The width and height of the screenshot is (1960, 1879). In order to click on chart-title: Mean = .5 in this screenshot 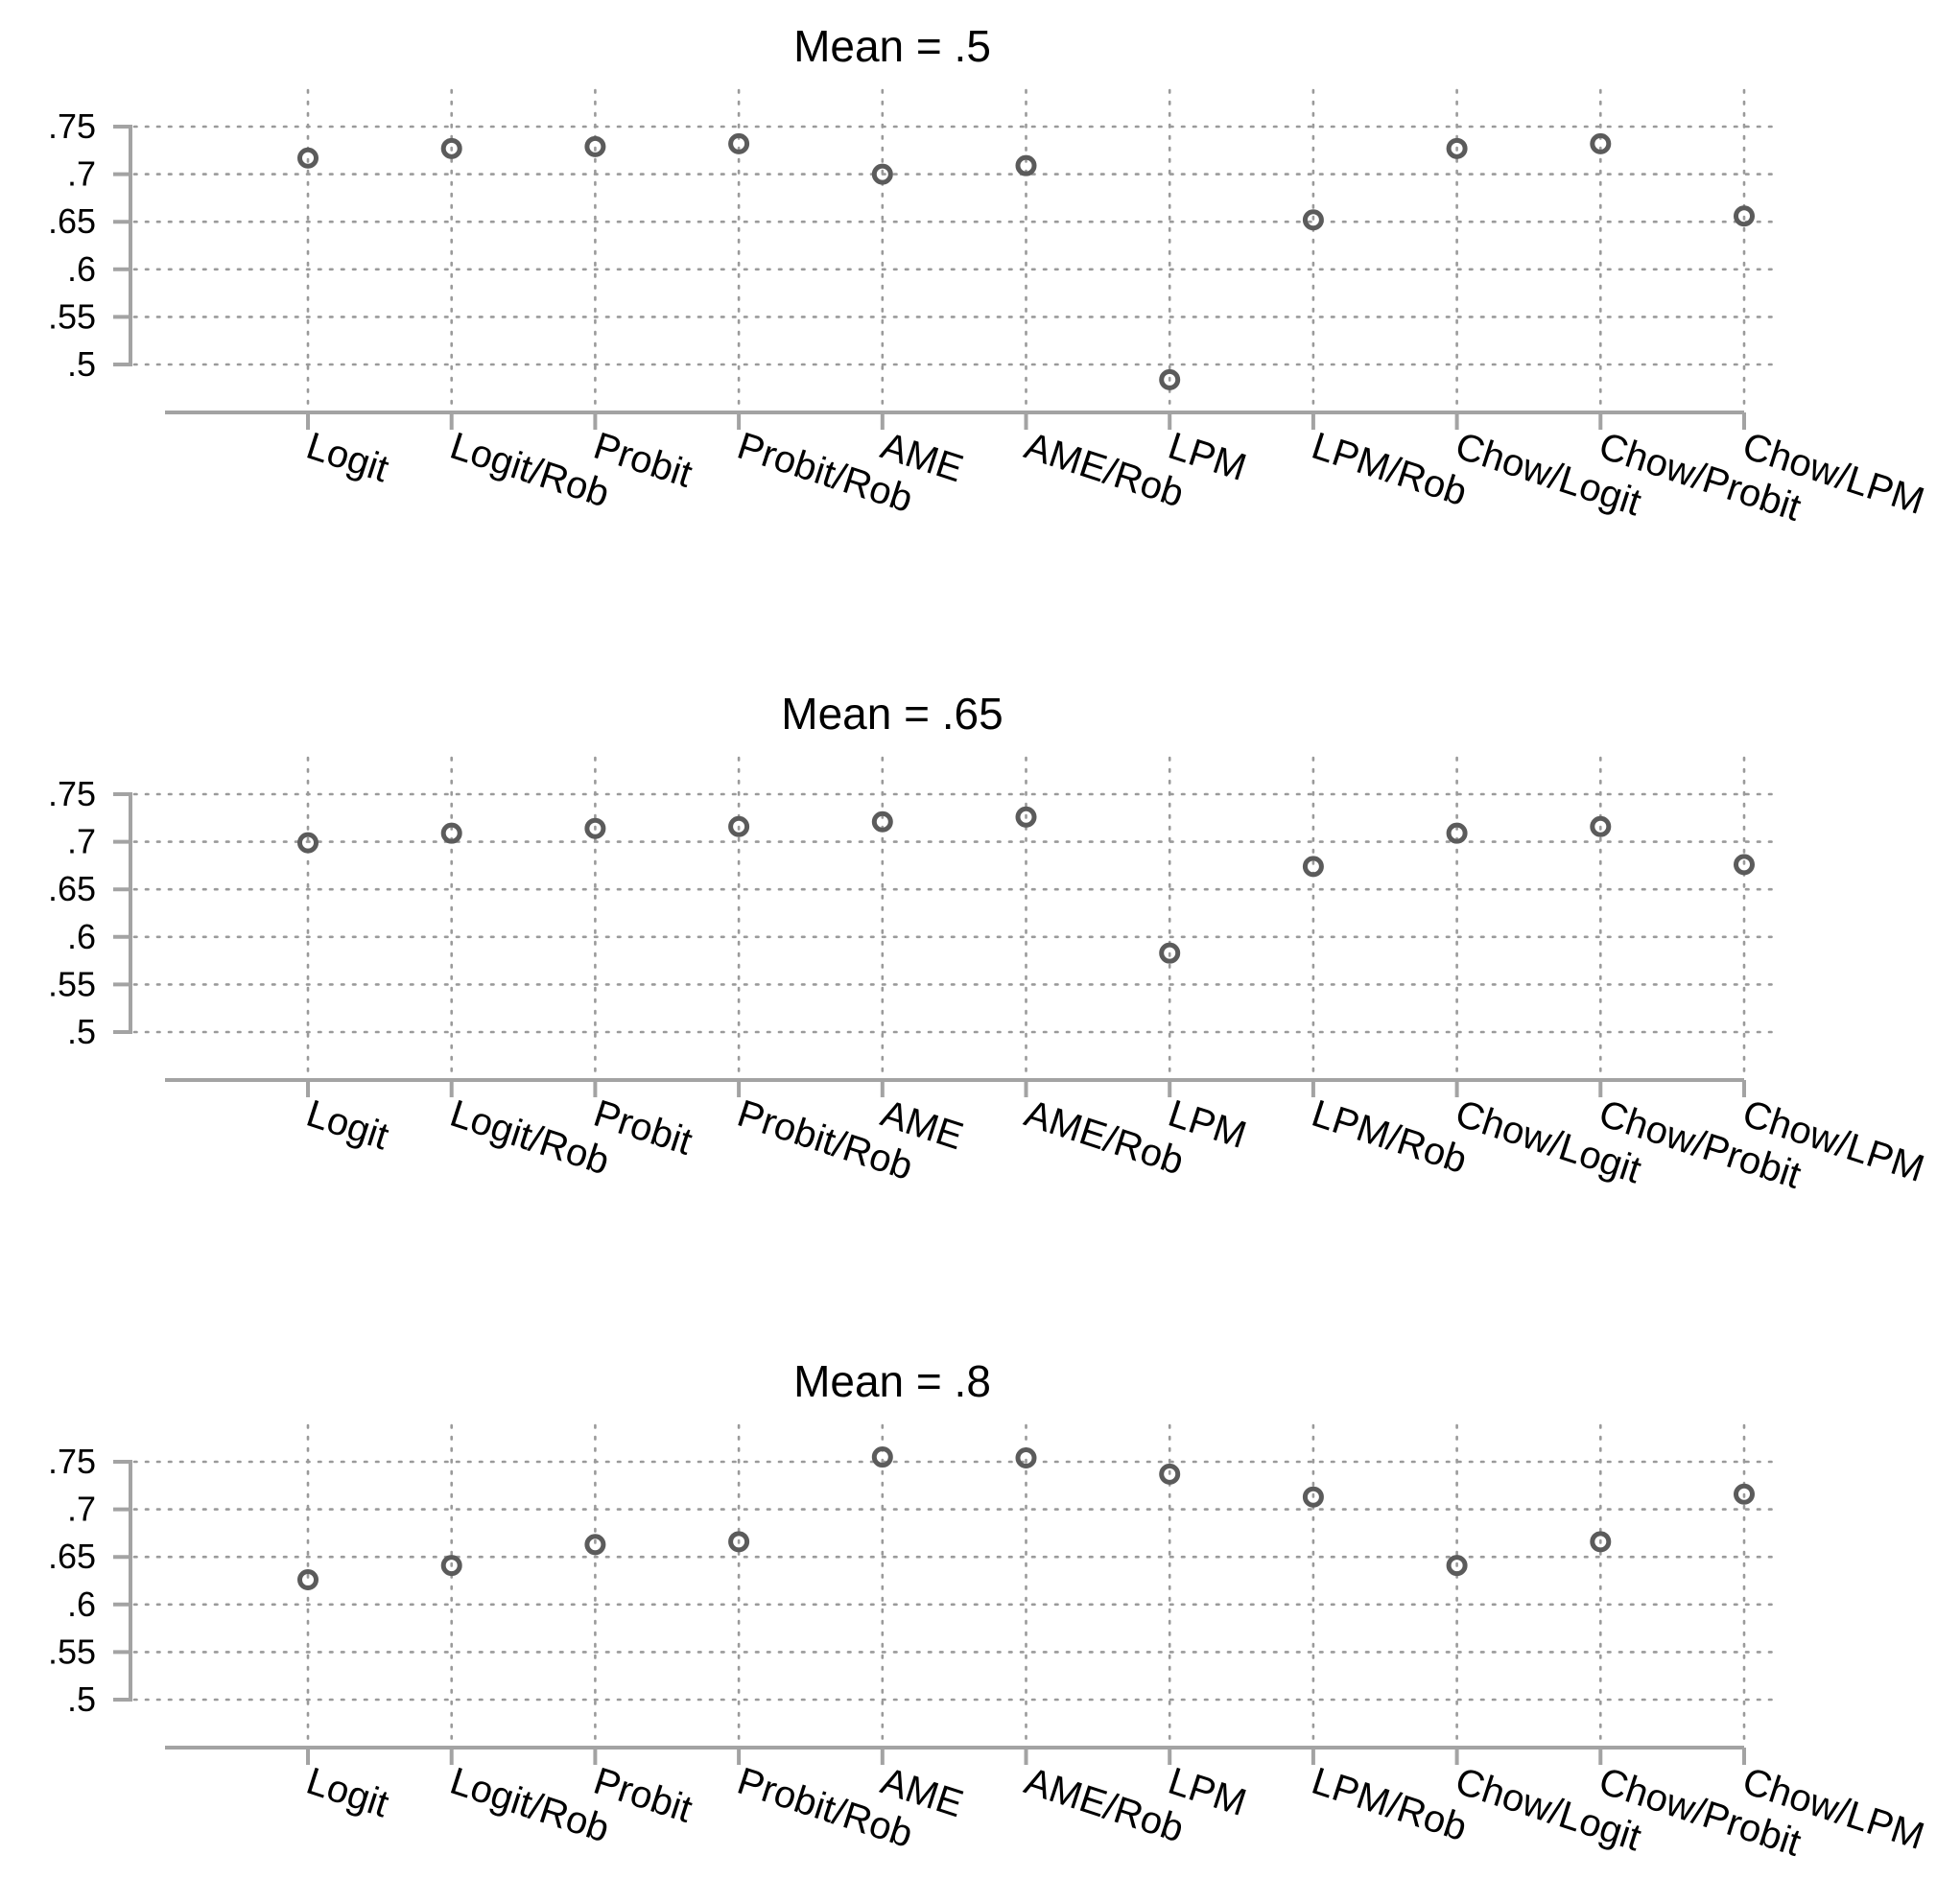, I will do `click(892, 46)`.